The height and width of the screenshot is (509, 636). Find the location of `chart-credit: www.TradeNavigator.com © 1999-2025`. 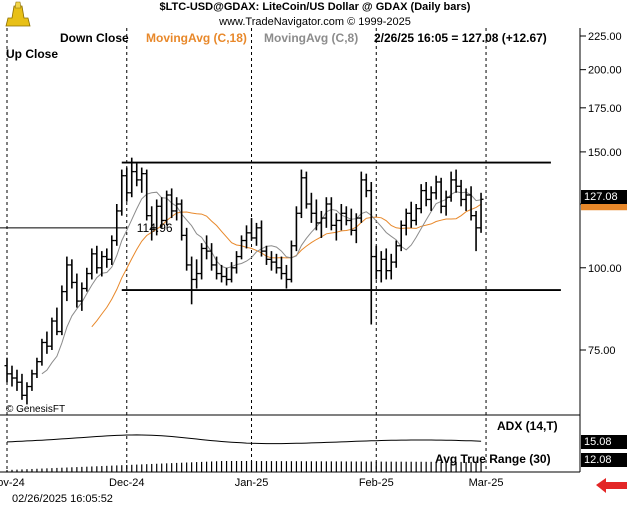

chart-credit: www.TradeNavigator.com © 1999-2025 is located at coordinates (315, 22).